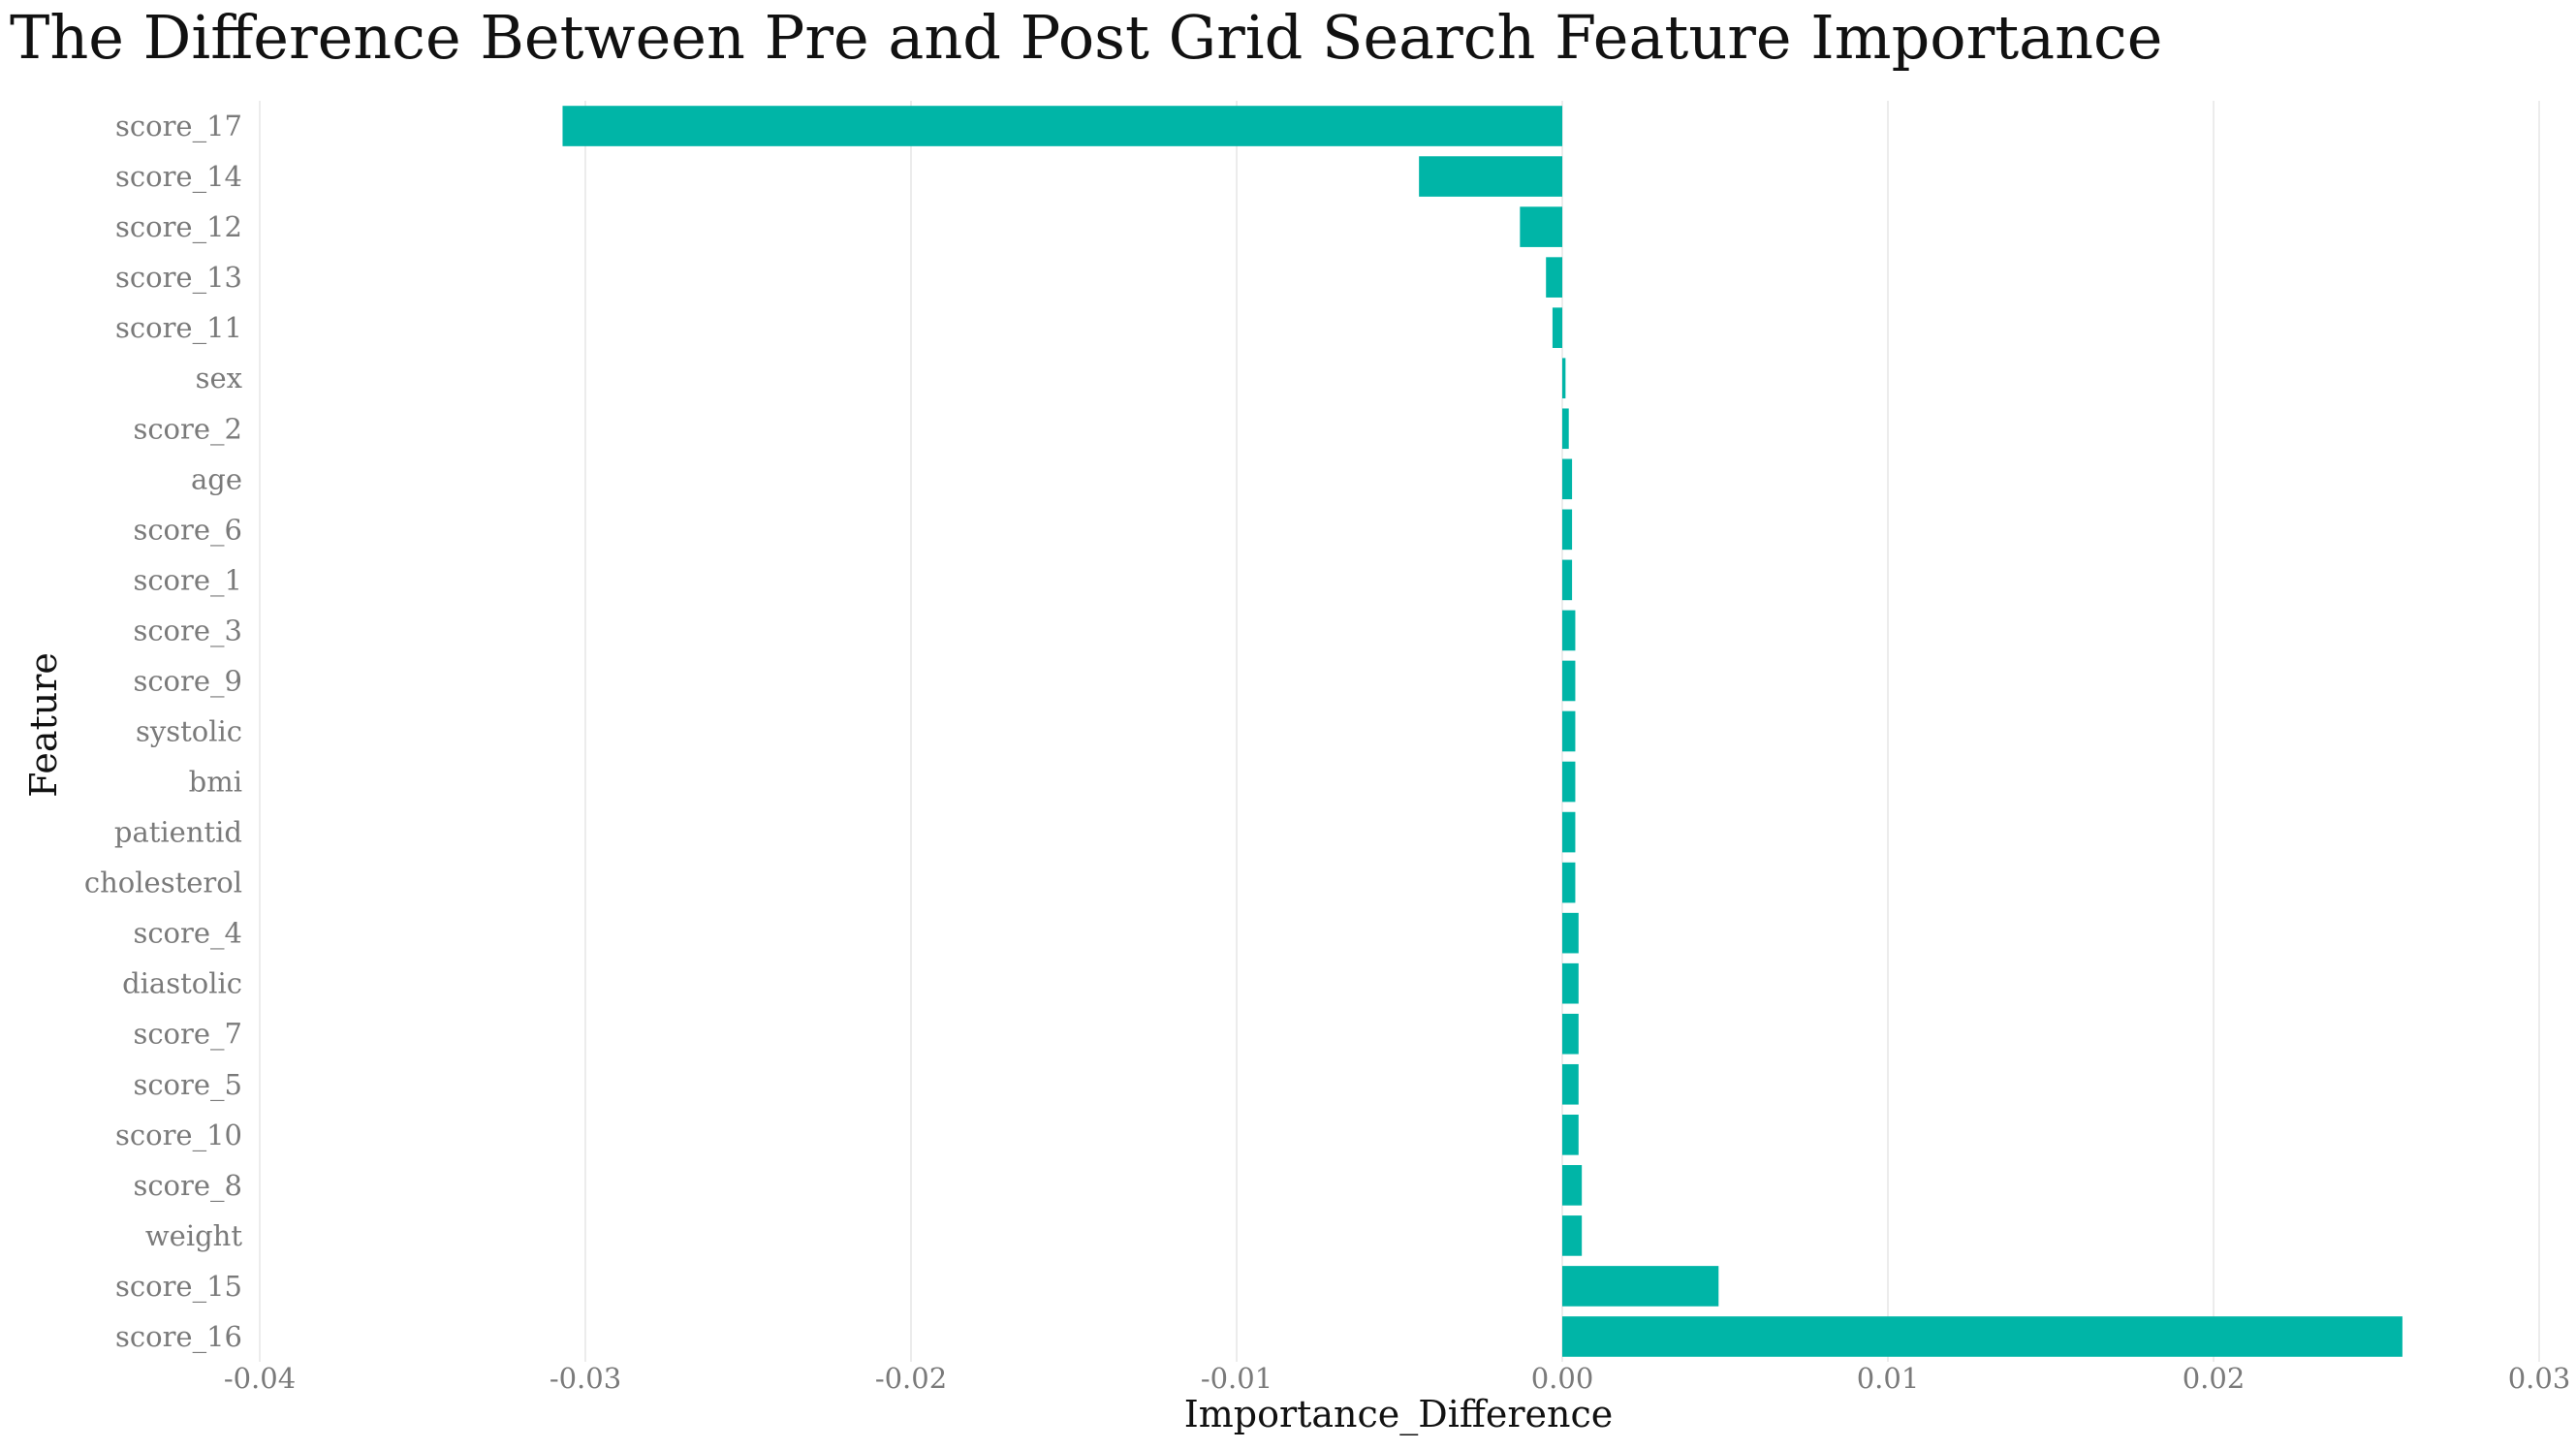  What do you see at coordinates (1399, 1414) in the screenshot?
I see `x-axis-title: Importance_Difference` at bounding box center [1399, 1414].